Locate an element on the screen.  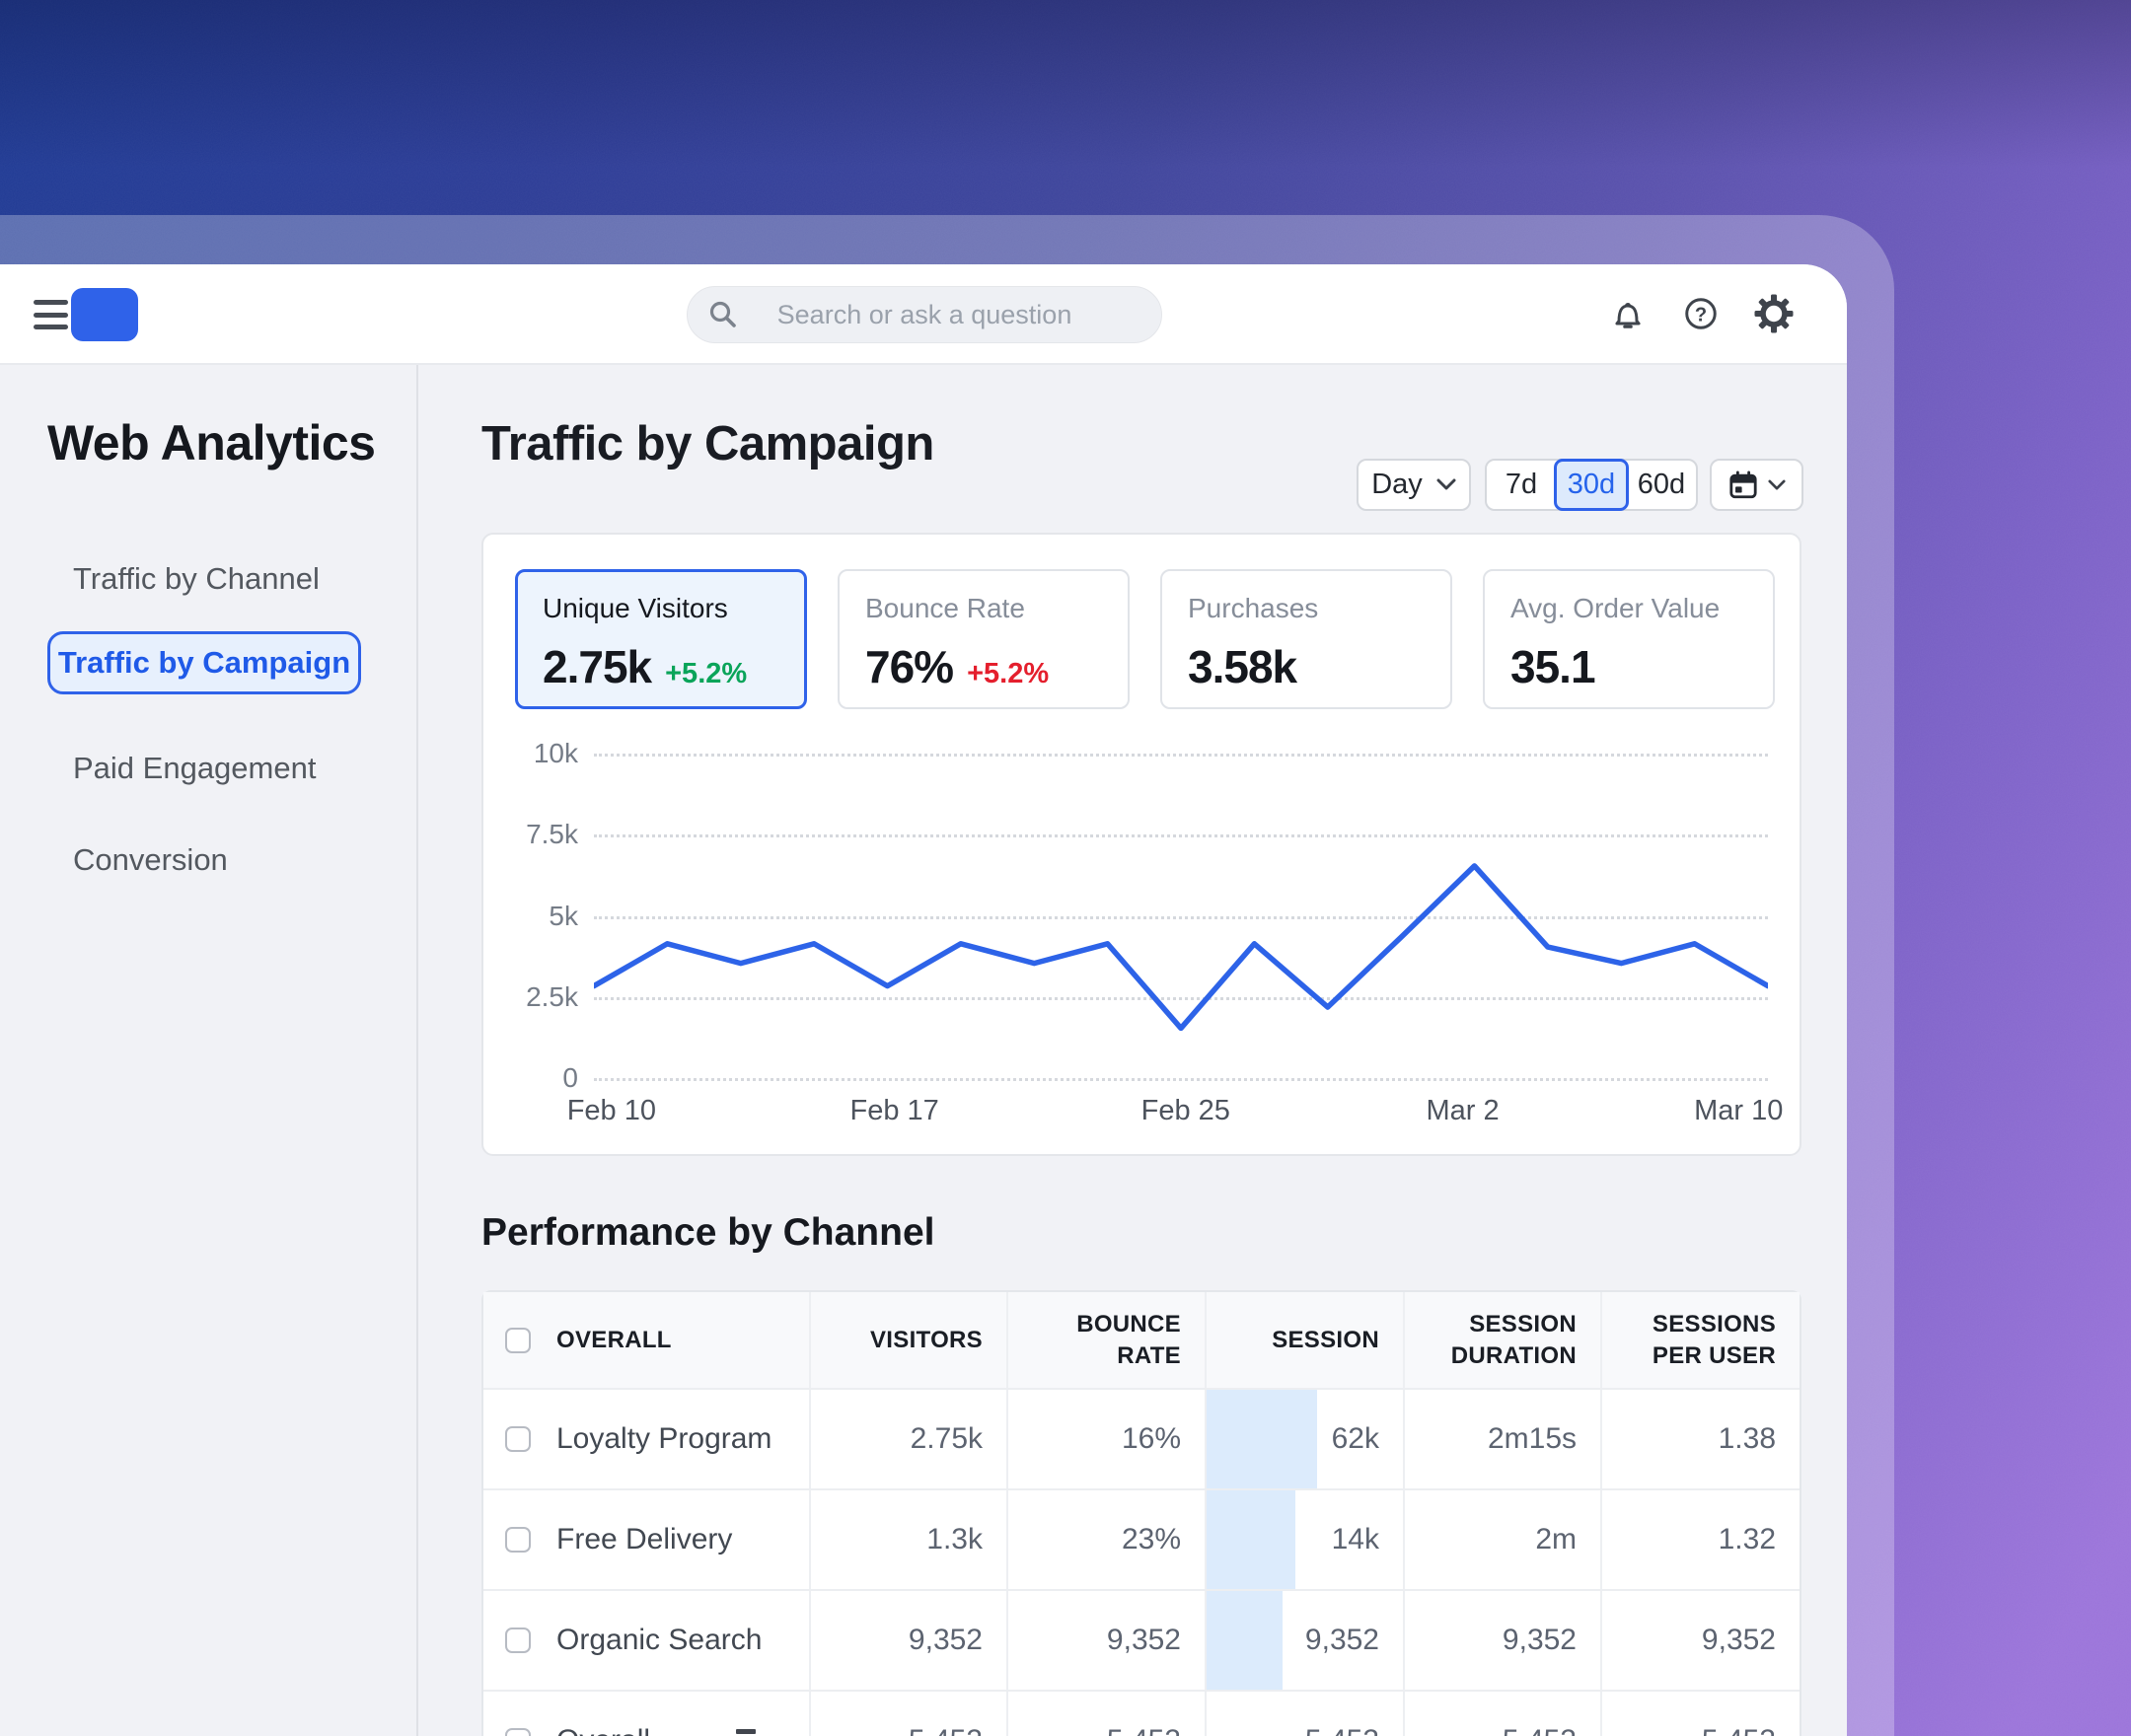
hamburger-menu-icon is located at coordinates (51, 314).